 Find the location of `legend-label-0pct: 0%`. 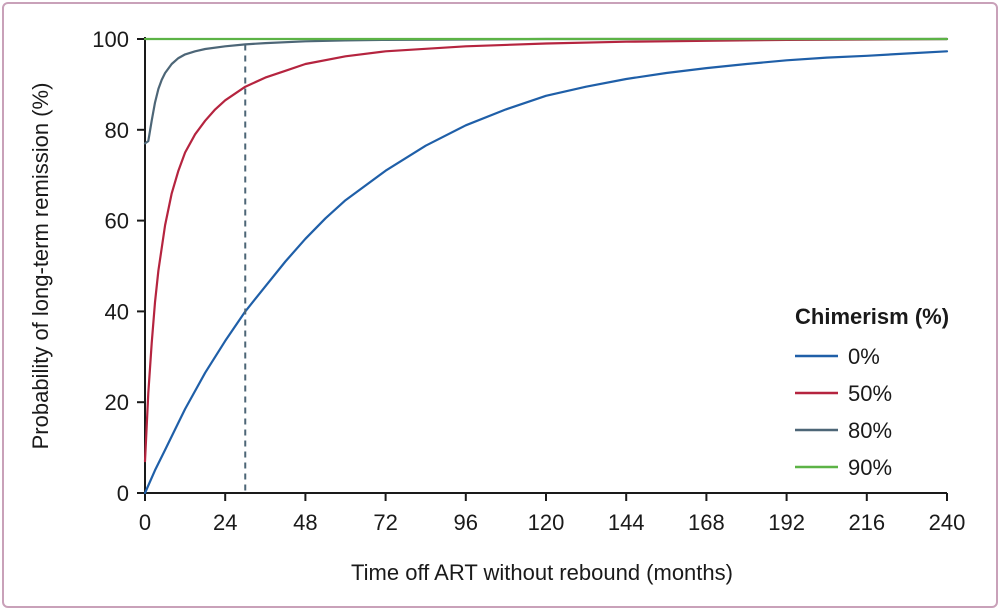

legend-label-0pct: 0% is located at coordinates (864, 356).